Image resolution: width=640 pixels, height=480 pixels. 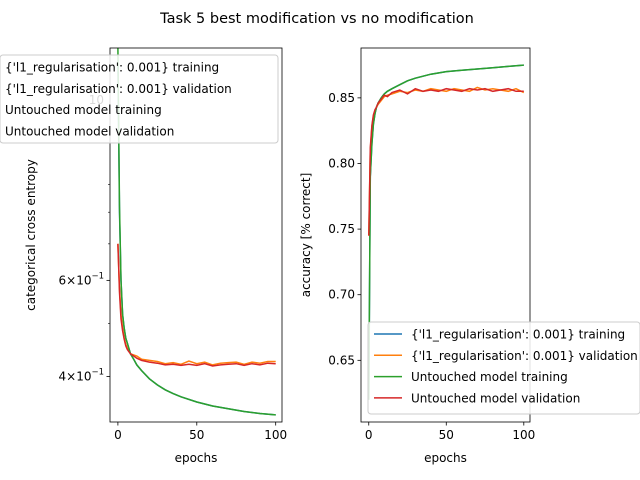 What do you see at coordinates (82, 375) in the screenshot?
I see `y-tick-label: 4×10⁻¹` at bounding box center [82, 375].